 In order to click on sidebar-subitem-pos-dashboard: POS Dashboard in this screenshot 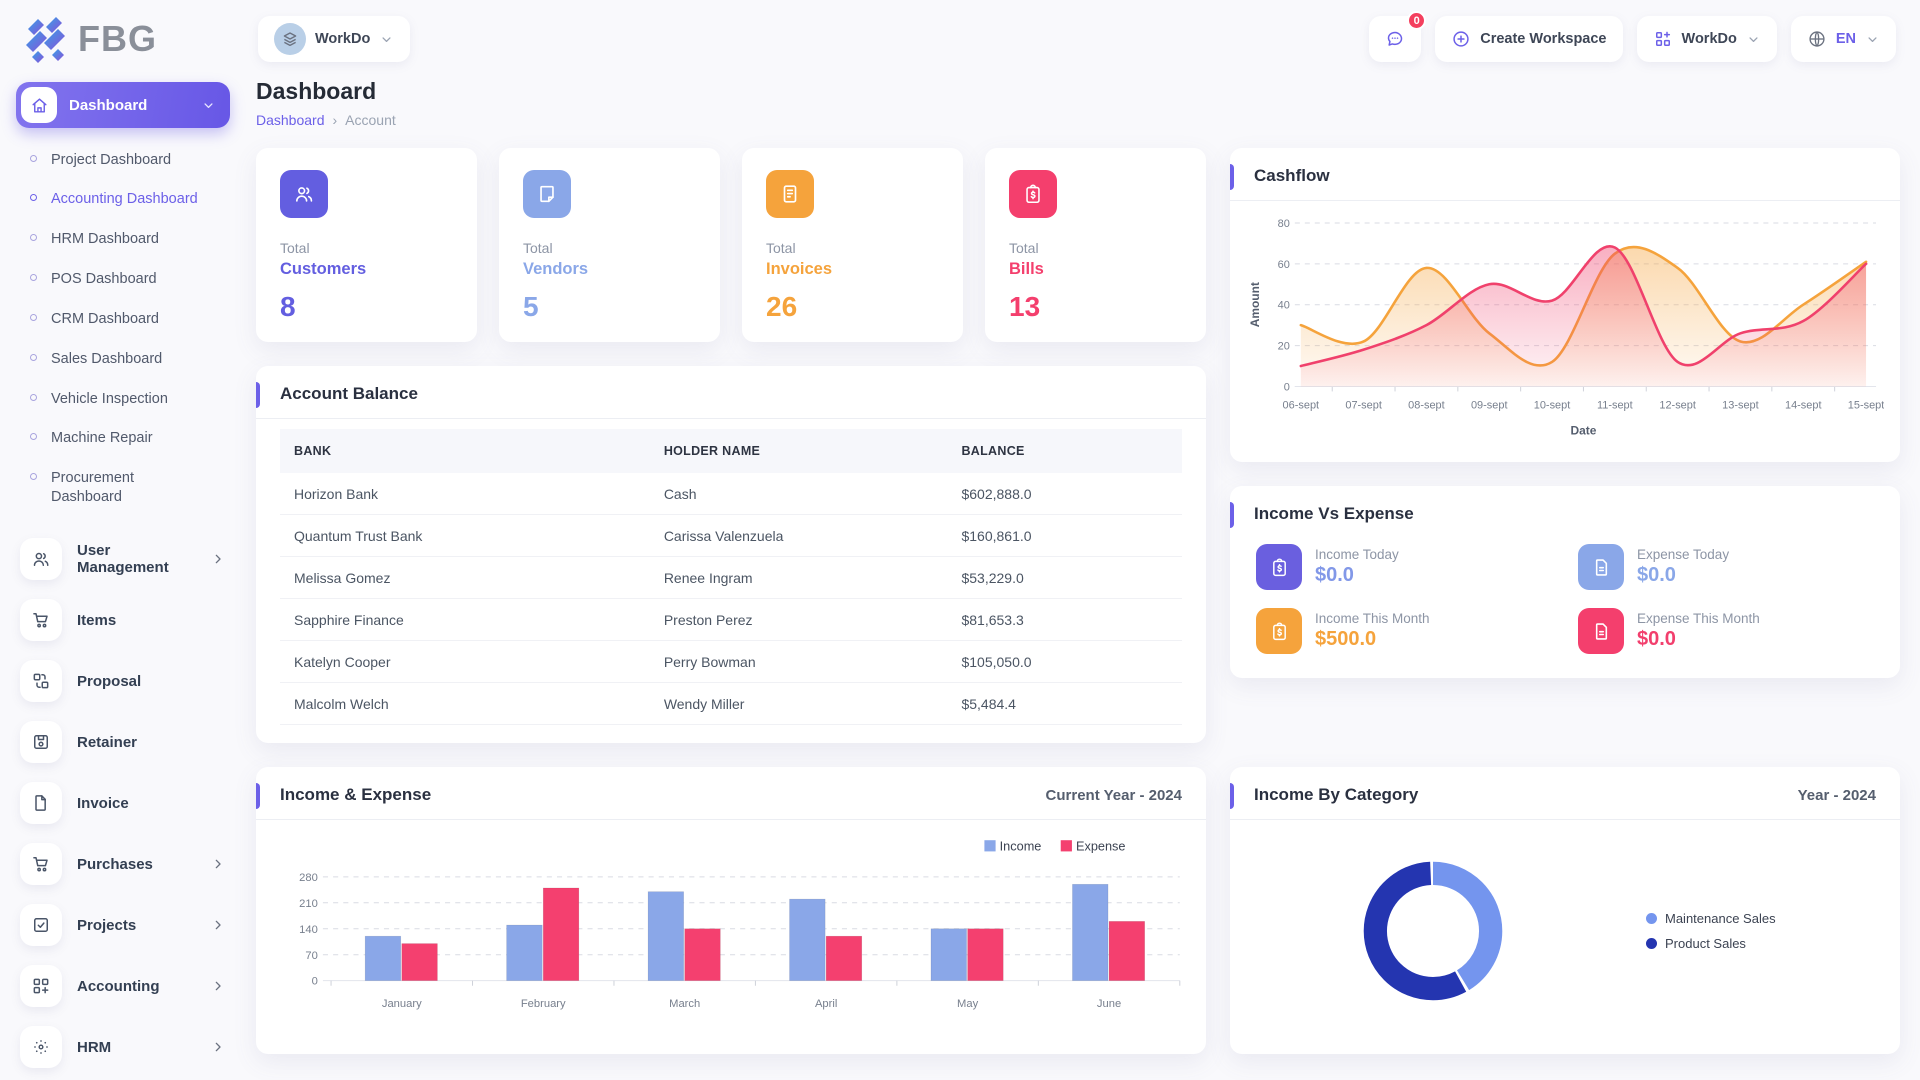, I will do `click(130, 280)`.